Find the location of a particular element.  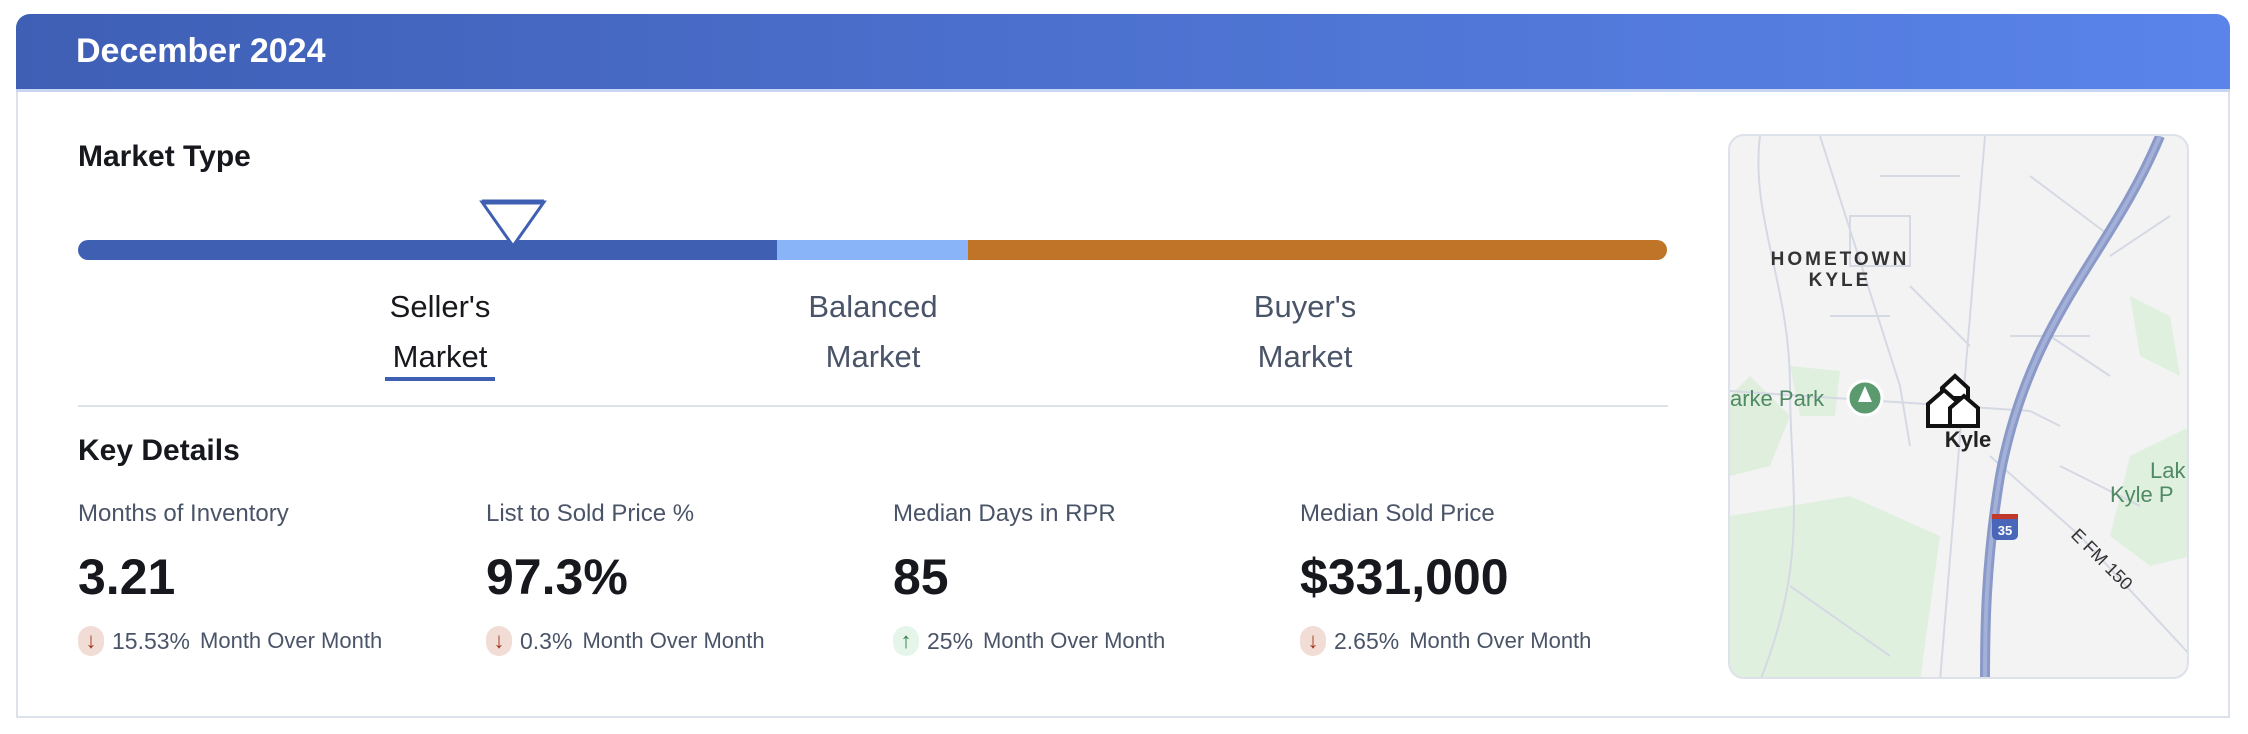

segment-line1: Buyer's is located at coordinates (1305, 306).